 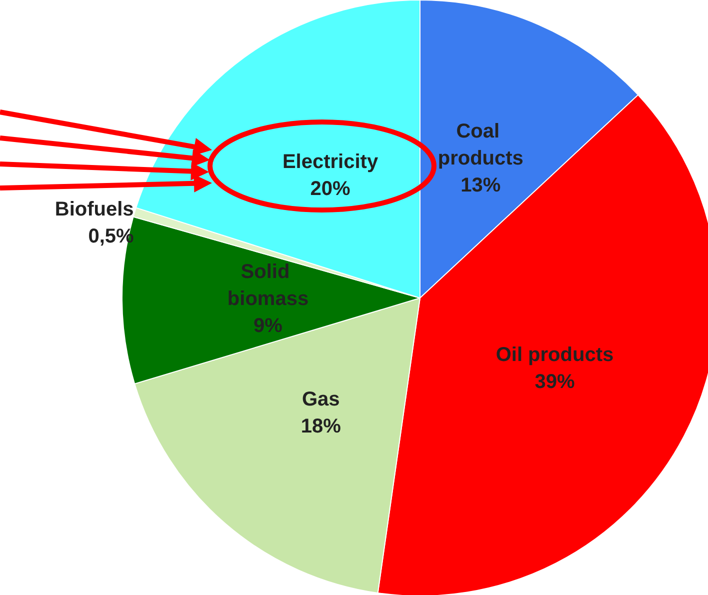 I want to click on slice-label: Biofuels, so click(x=94, y=209).